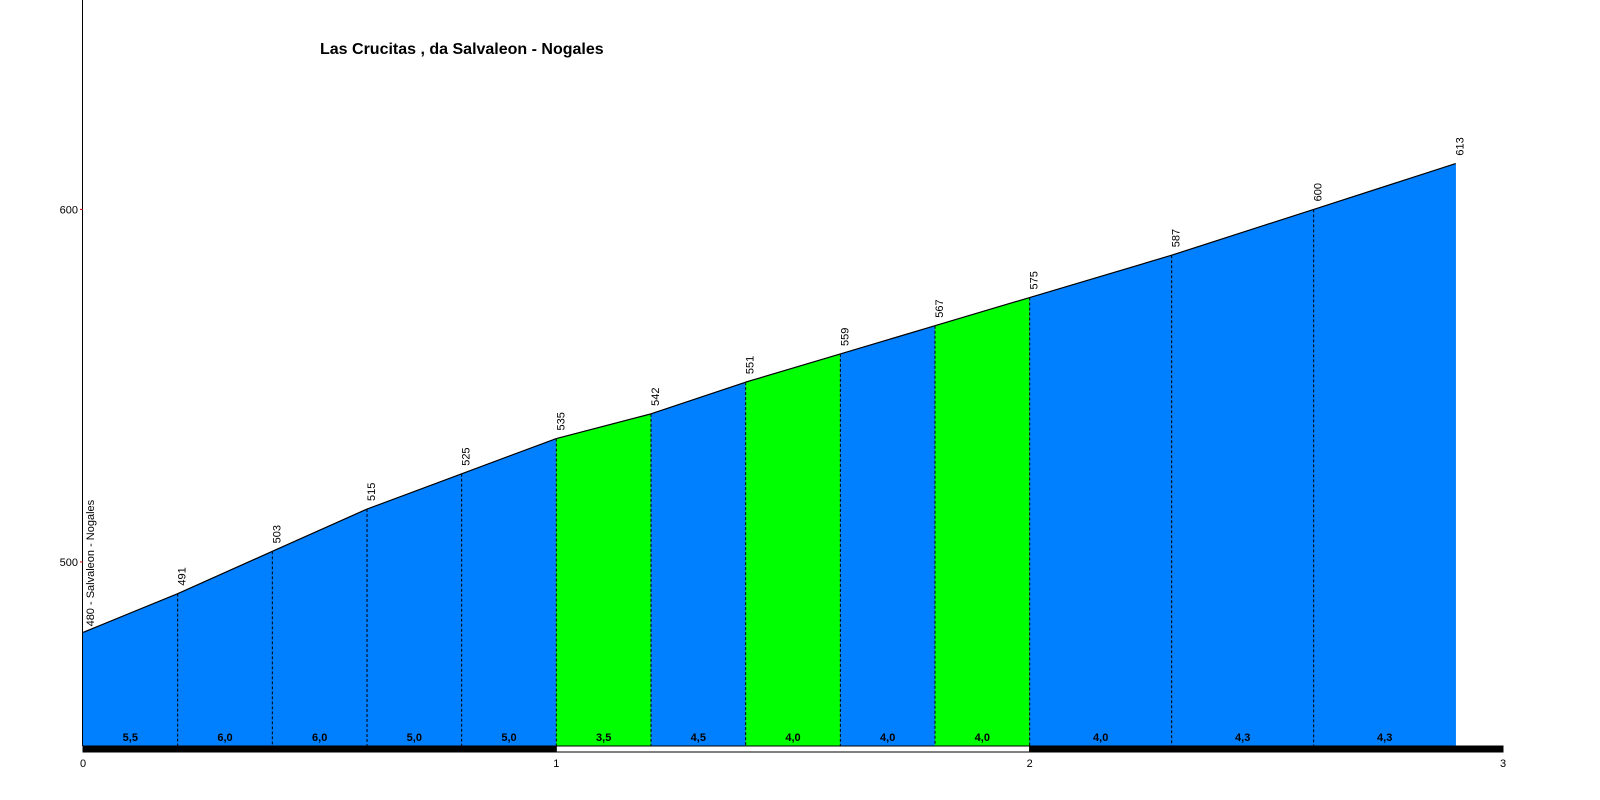  I want to click on elevation-label: 515, so click(372, 492).